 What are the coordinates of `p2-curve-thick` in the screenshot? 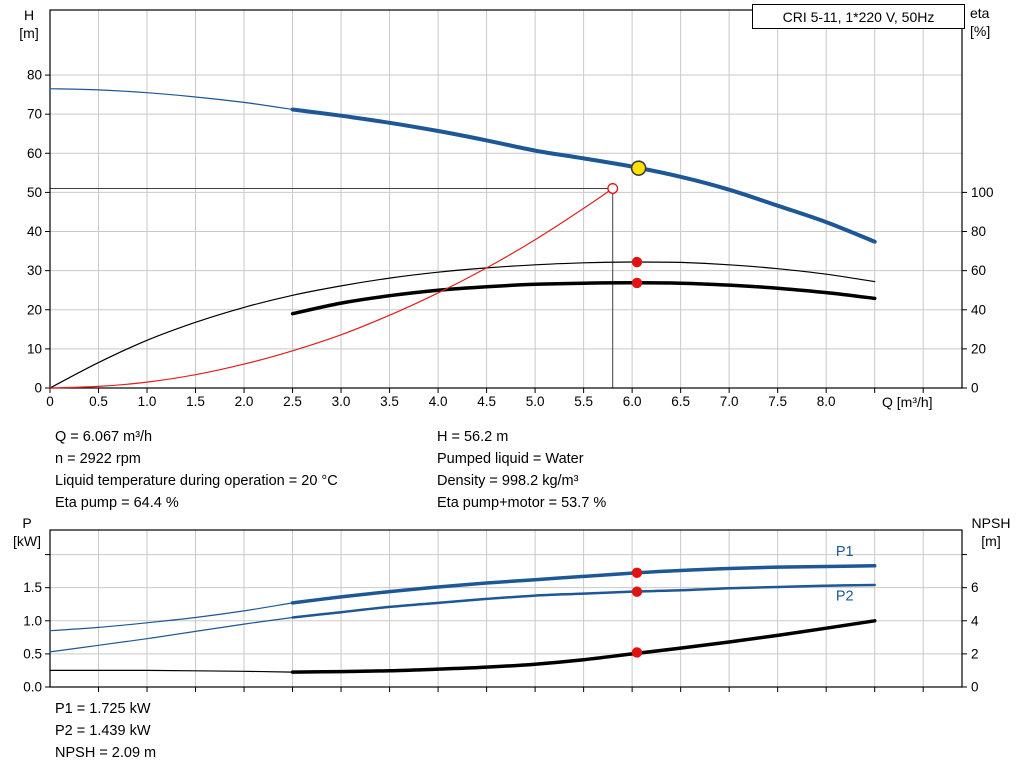 It's located at (583, 601).